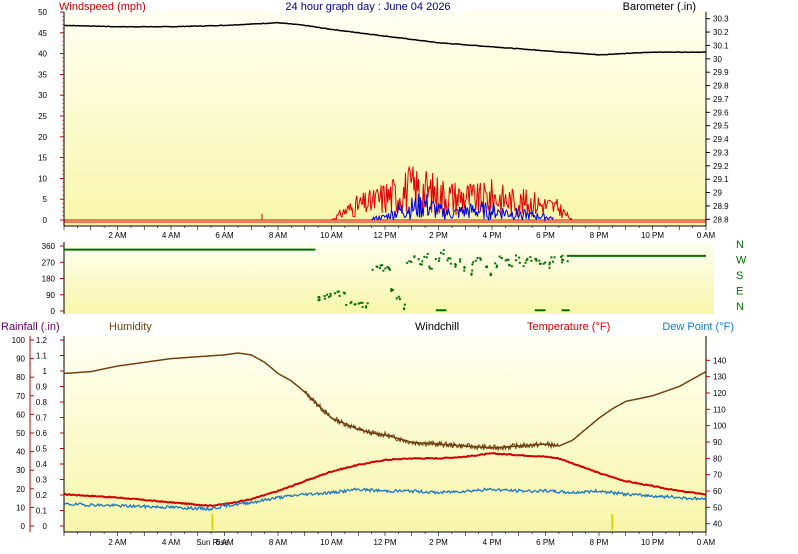  I want to click on barometer-tick-label: 30.3, so click(721, 19).